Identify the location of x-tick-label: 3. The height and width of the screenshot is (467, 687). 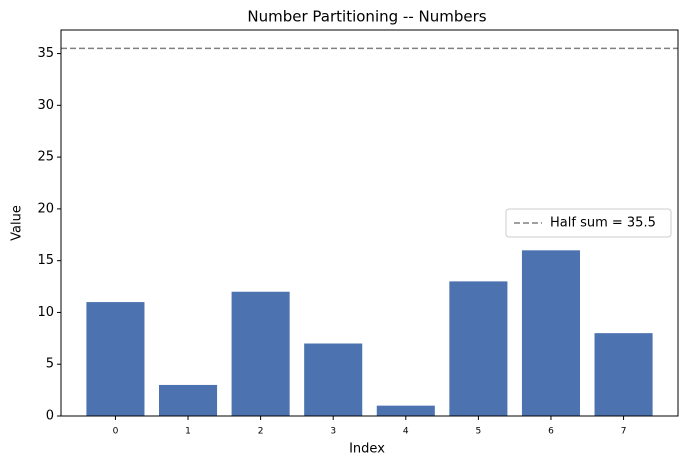
(333, 432).